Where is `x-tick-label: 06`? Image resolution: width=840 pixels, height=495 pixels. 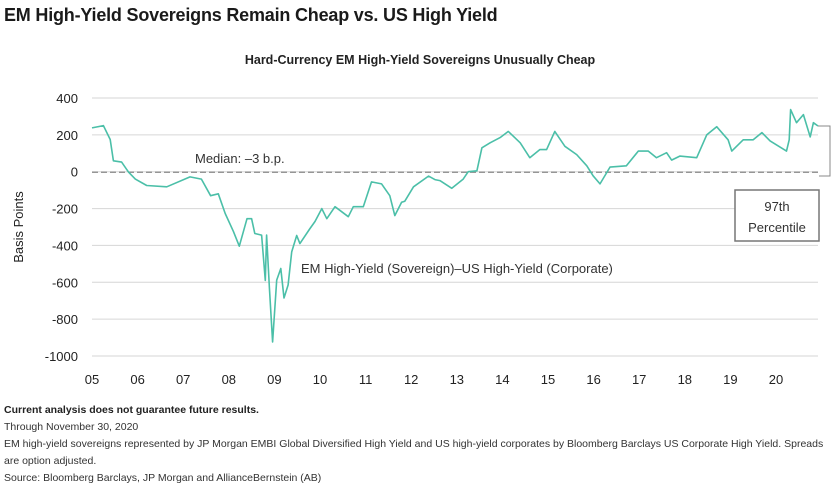 x-tick-label: 06 is located at coordinates (137, 379).